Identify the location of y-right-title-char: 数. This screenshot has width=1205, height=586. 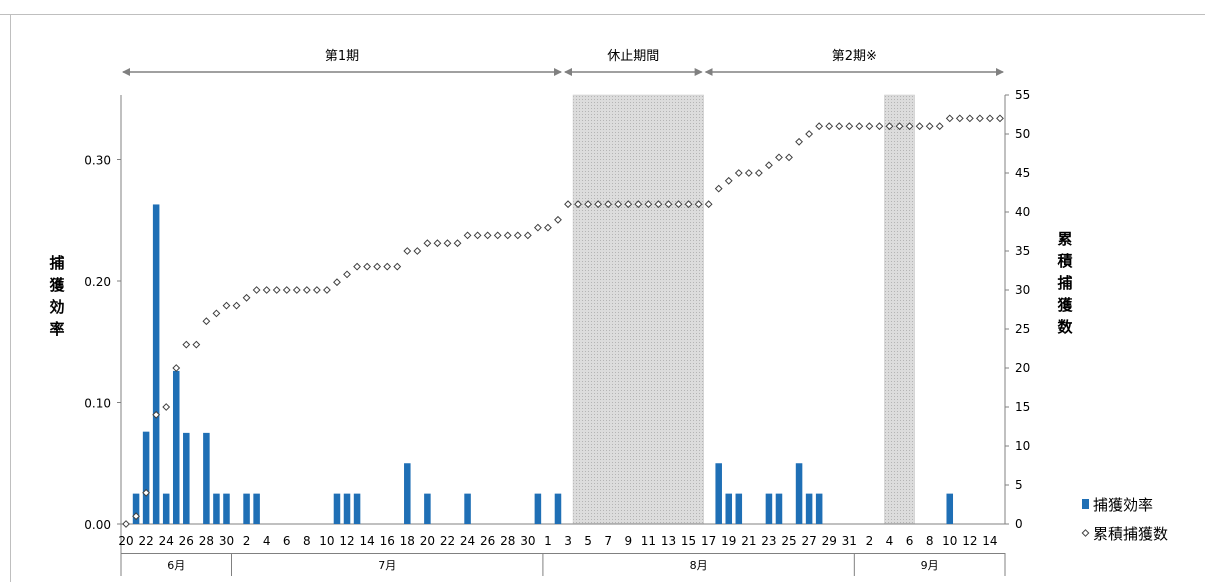
(1065, 327).